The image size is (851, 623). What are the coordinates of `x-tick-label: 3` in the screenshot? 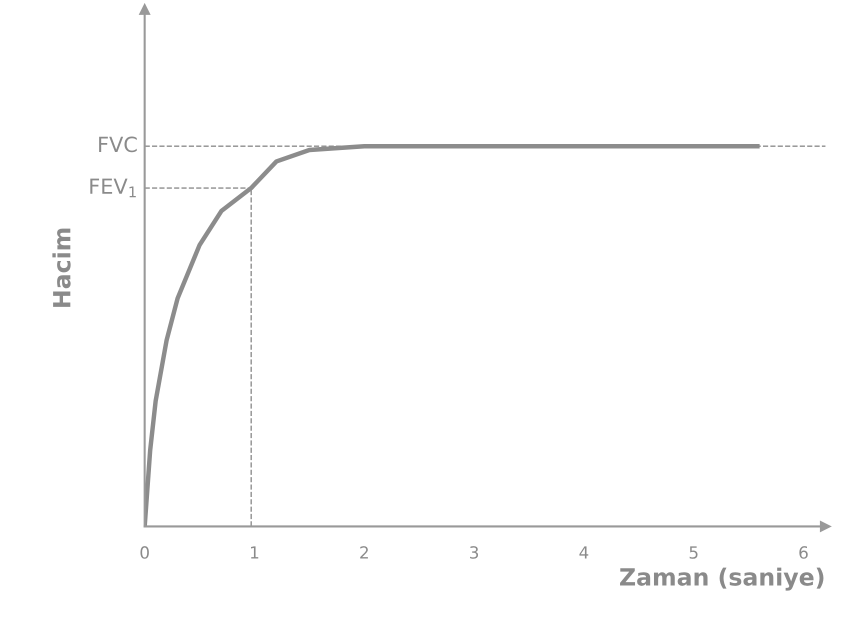 It's located at (474, 552).